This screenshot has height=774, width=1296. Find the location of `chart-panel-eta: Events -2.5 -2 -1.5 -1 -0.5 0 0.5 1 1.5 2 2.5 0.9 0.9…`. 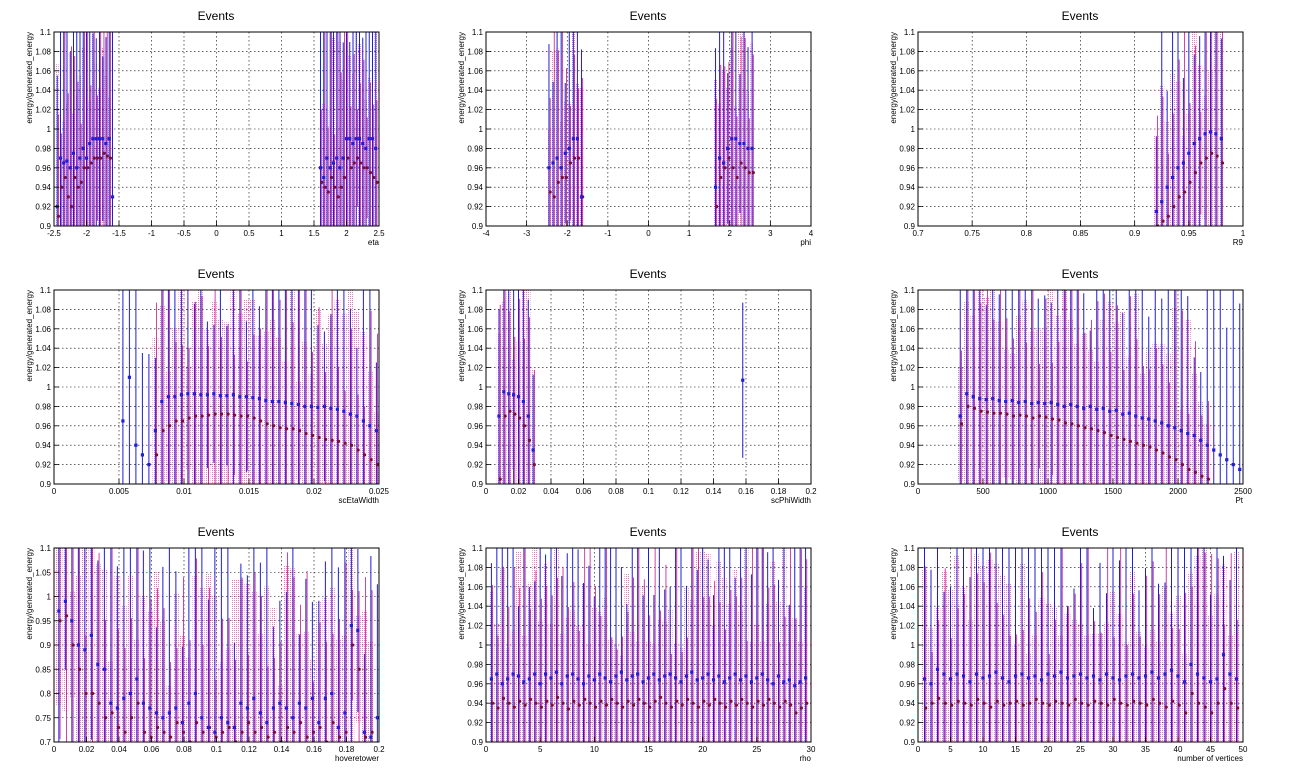

chart-panel-eta: Events -2.5 -2 -1.5 -1 -0.5 0 0.5 1 1.5 2 2.5 0.9 0.9… is located at coordinates (216, 129).